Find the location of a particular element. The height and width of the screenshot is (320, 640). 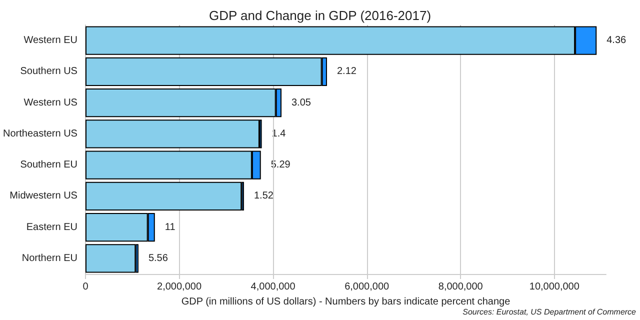

x-tick-label: 8,000,000 is located at coordinates (461, 287).